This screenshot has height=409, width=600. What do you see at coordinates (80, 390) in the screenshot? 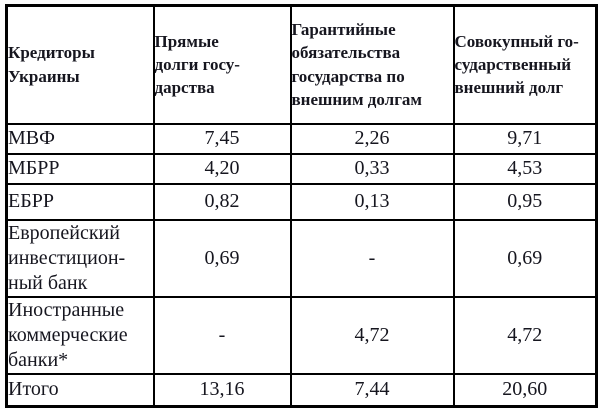
I see `row-label-total: Итого` at bounding box center [80, 390].